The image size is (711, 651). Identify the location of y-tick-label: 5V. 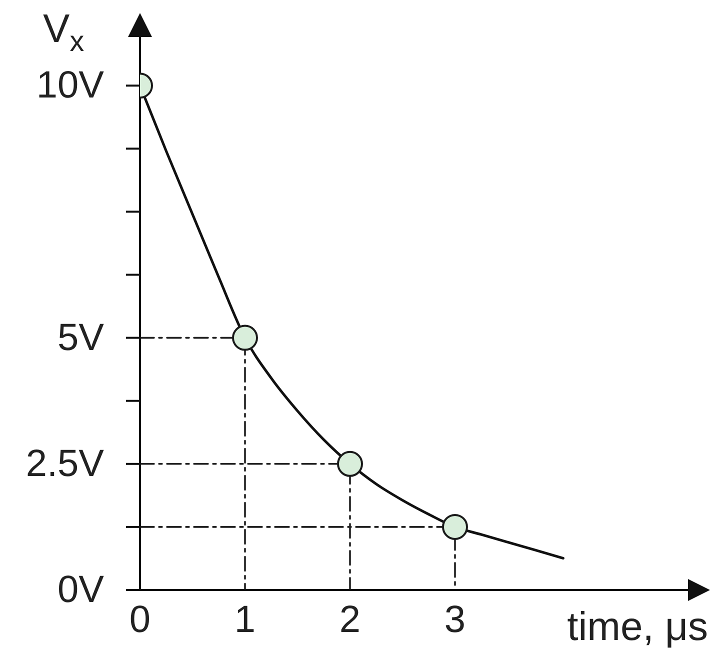
(81, 337).